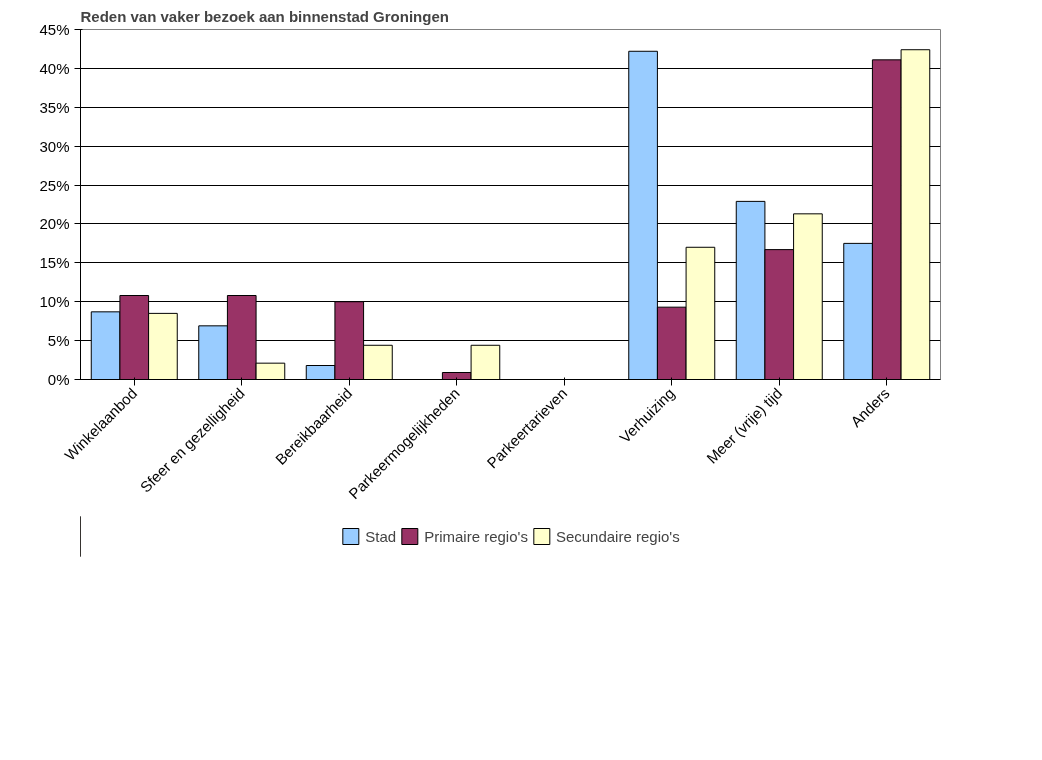 The height and width of the screenshot is (760, 1042). Describe the element at coordinates (54, 29) in the screenshot. I see `y-tick-label: 45%` at that location.